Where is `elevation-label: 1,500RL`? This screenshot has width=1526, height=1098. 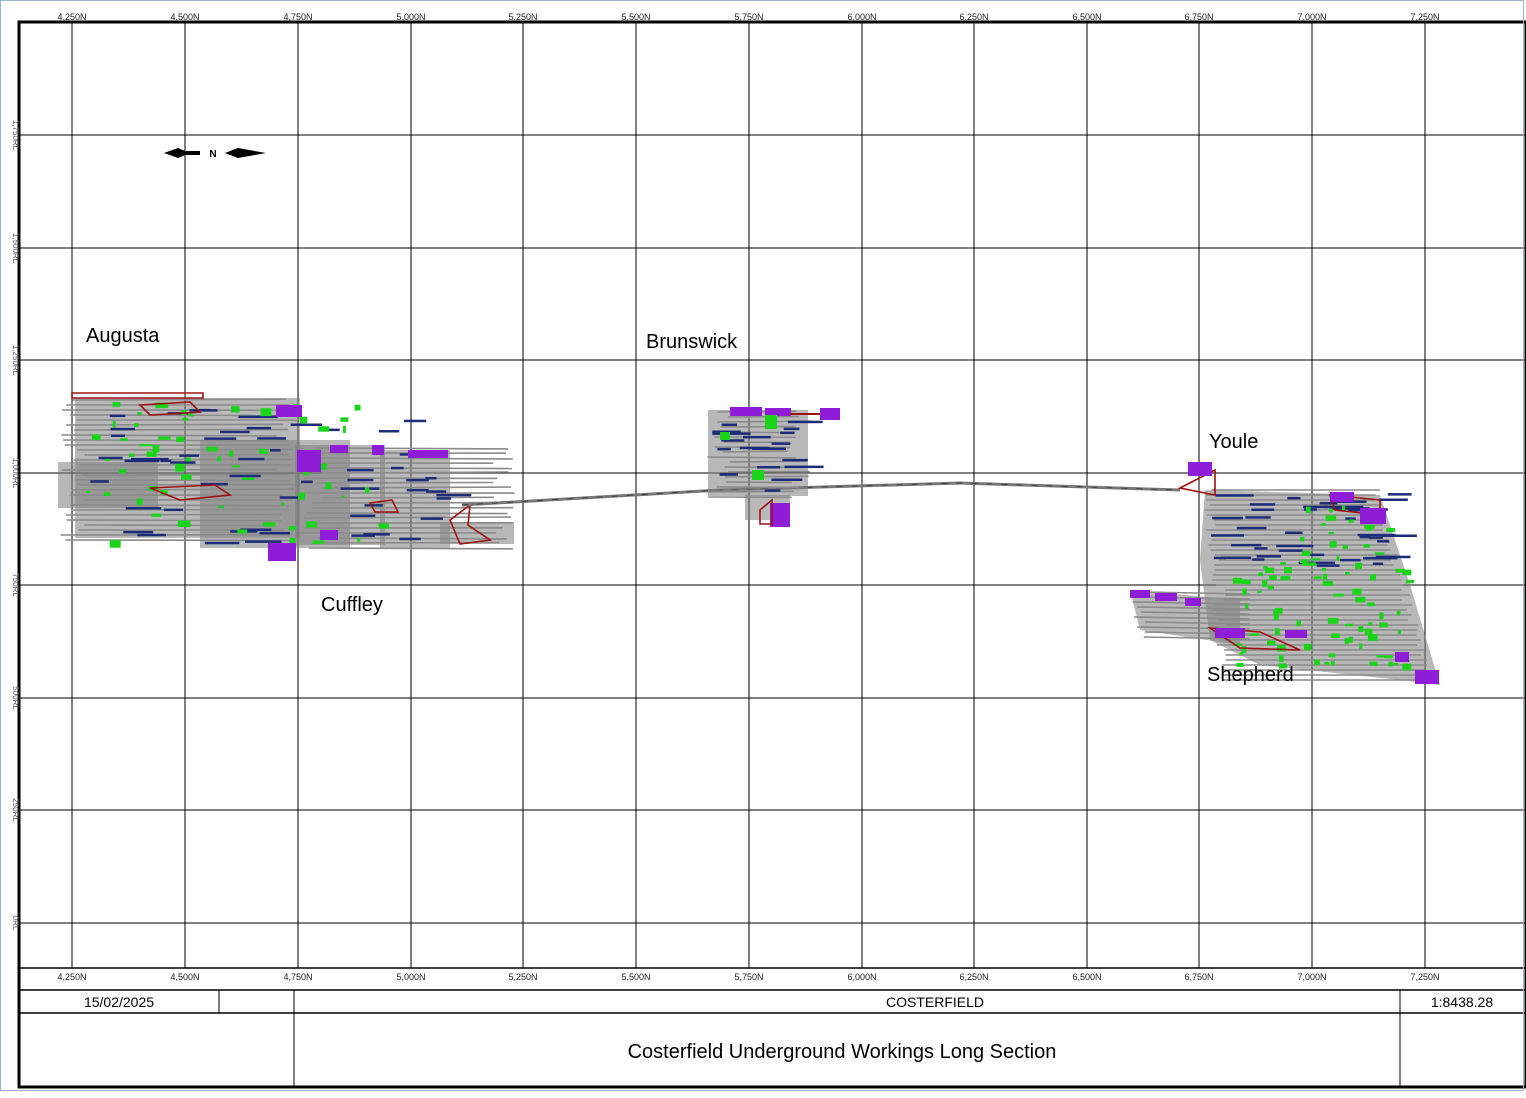
elevation-label: 1,500RL is located at coordinates (15, 248).